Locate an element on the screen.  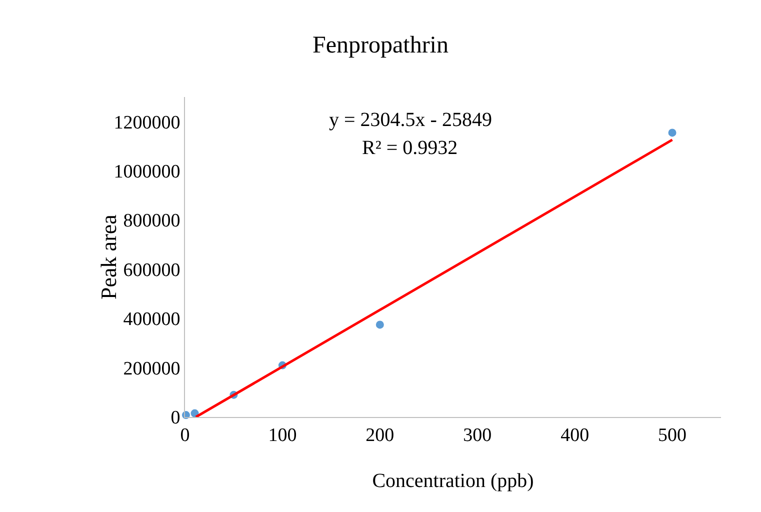
x-tick-label: 200 is located at coordinates (380, 435).